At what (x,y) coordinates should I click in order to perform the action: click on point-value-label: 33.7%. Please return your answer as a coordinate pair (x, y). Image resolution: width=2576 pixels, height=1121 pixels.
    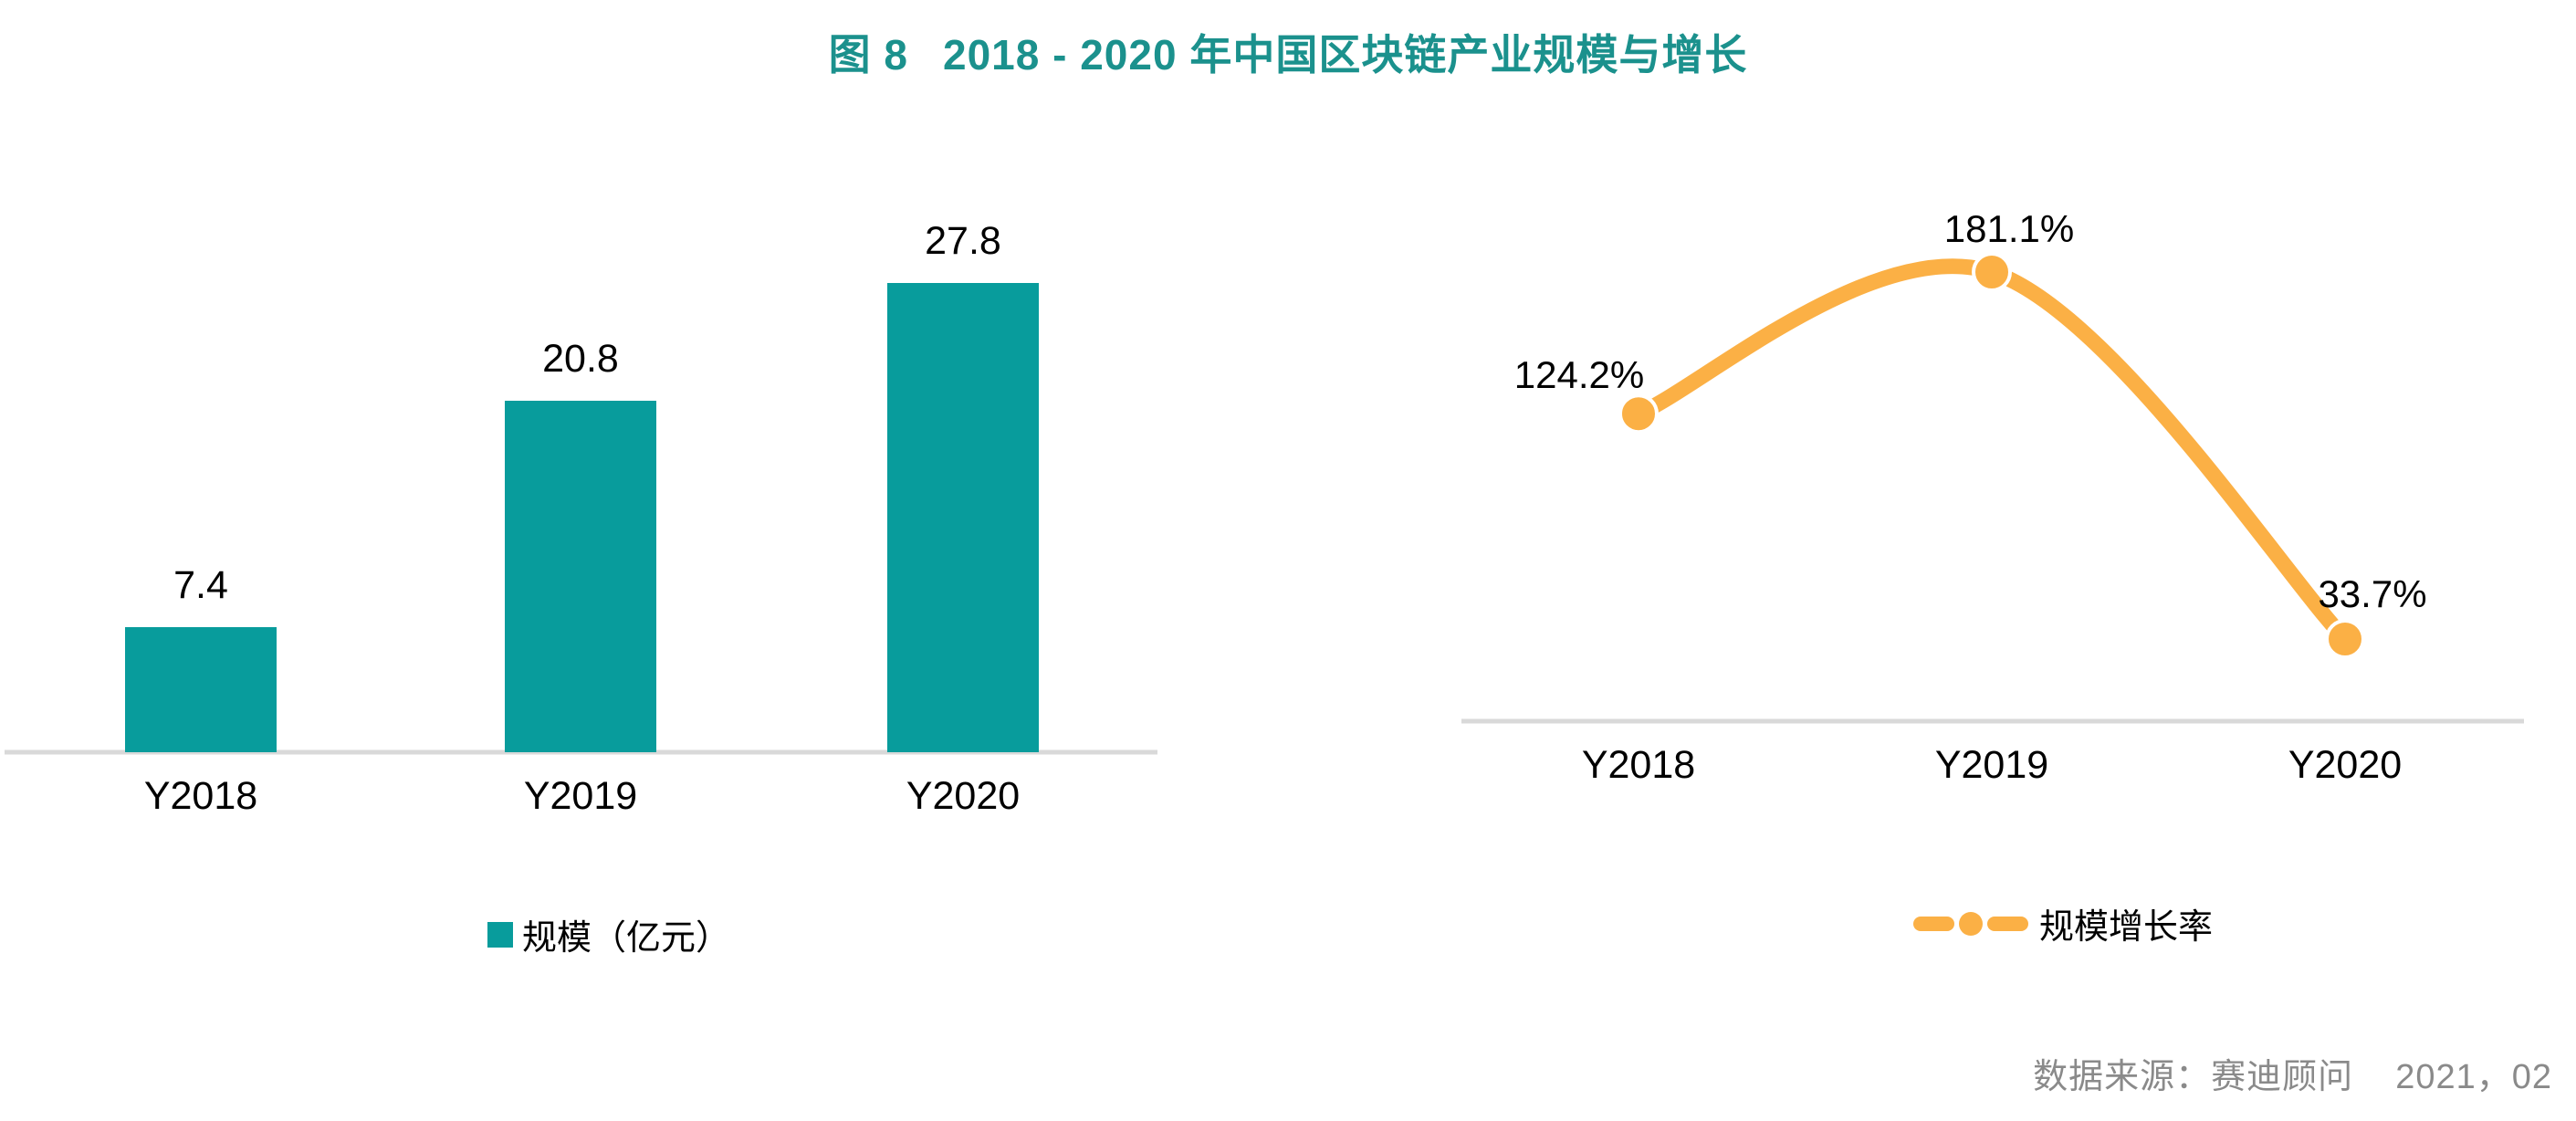
    Looking at the image, I should click on (2372, 593).